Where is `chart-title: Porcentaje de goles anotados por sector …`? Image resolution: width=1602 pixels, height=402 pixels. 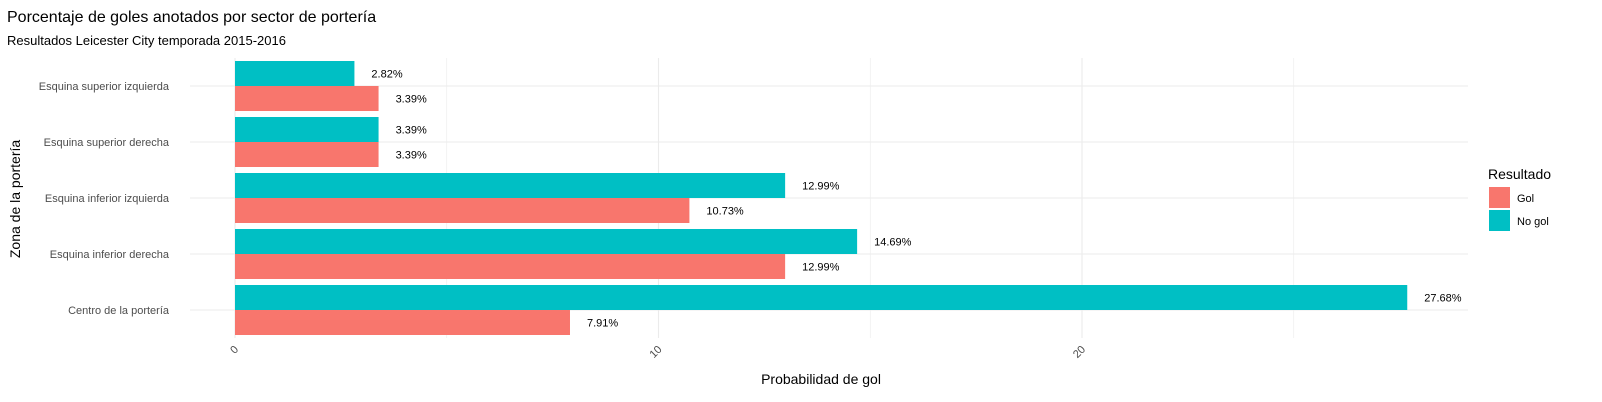
chart-title: Porcentaje de goles anotados por sector … is located at coordinates (191, 17).